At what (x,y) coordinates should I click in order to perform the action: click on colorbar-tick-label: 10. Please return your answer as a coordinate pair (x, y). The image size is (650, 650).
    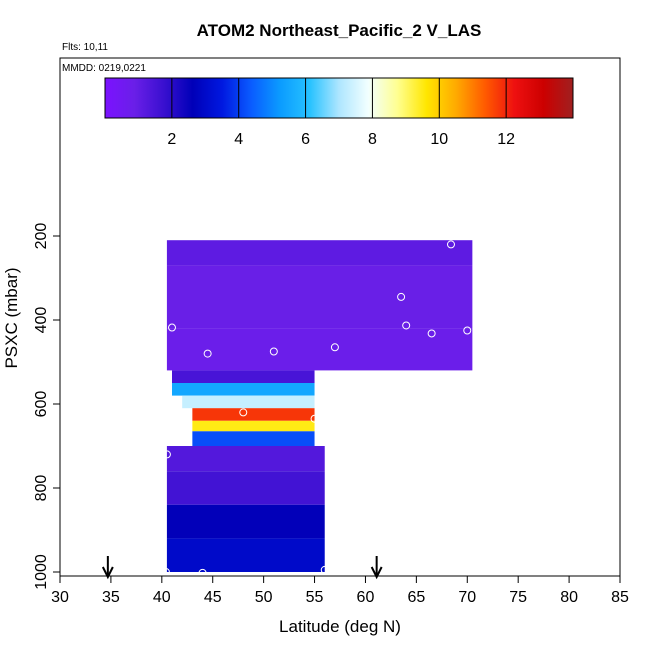
    Looking at the image, I should click on (439, 139).